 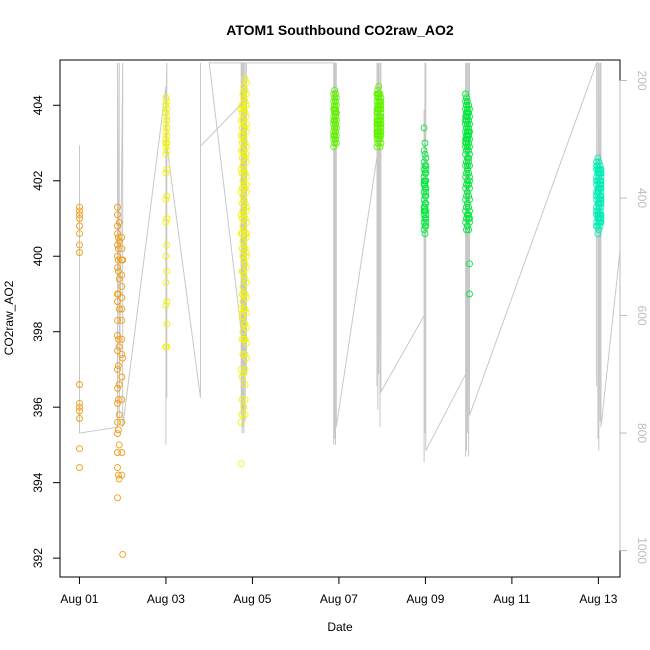 I want to click on y2-tick-label: 800, so click(x=642, y=433).